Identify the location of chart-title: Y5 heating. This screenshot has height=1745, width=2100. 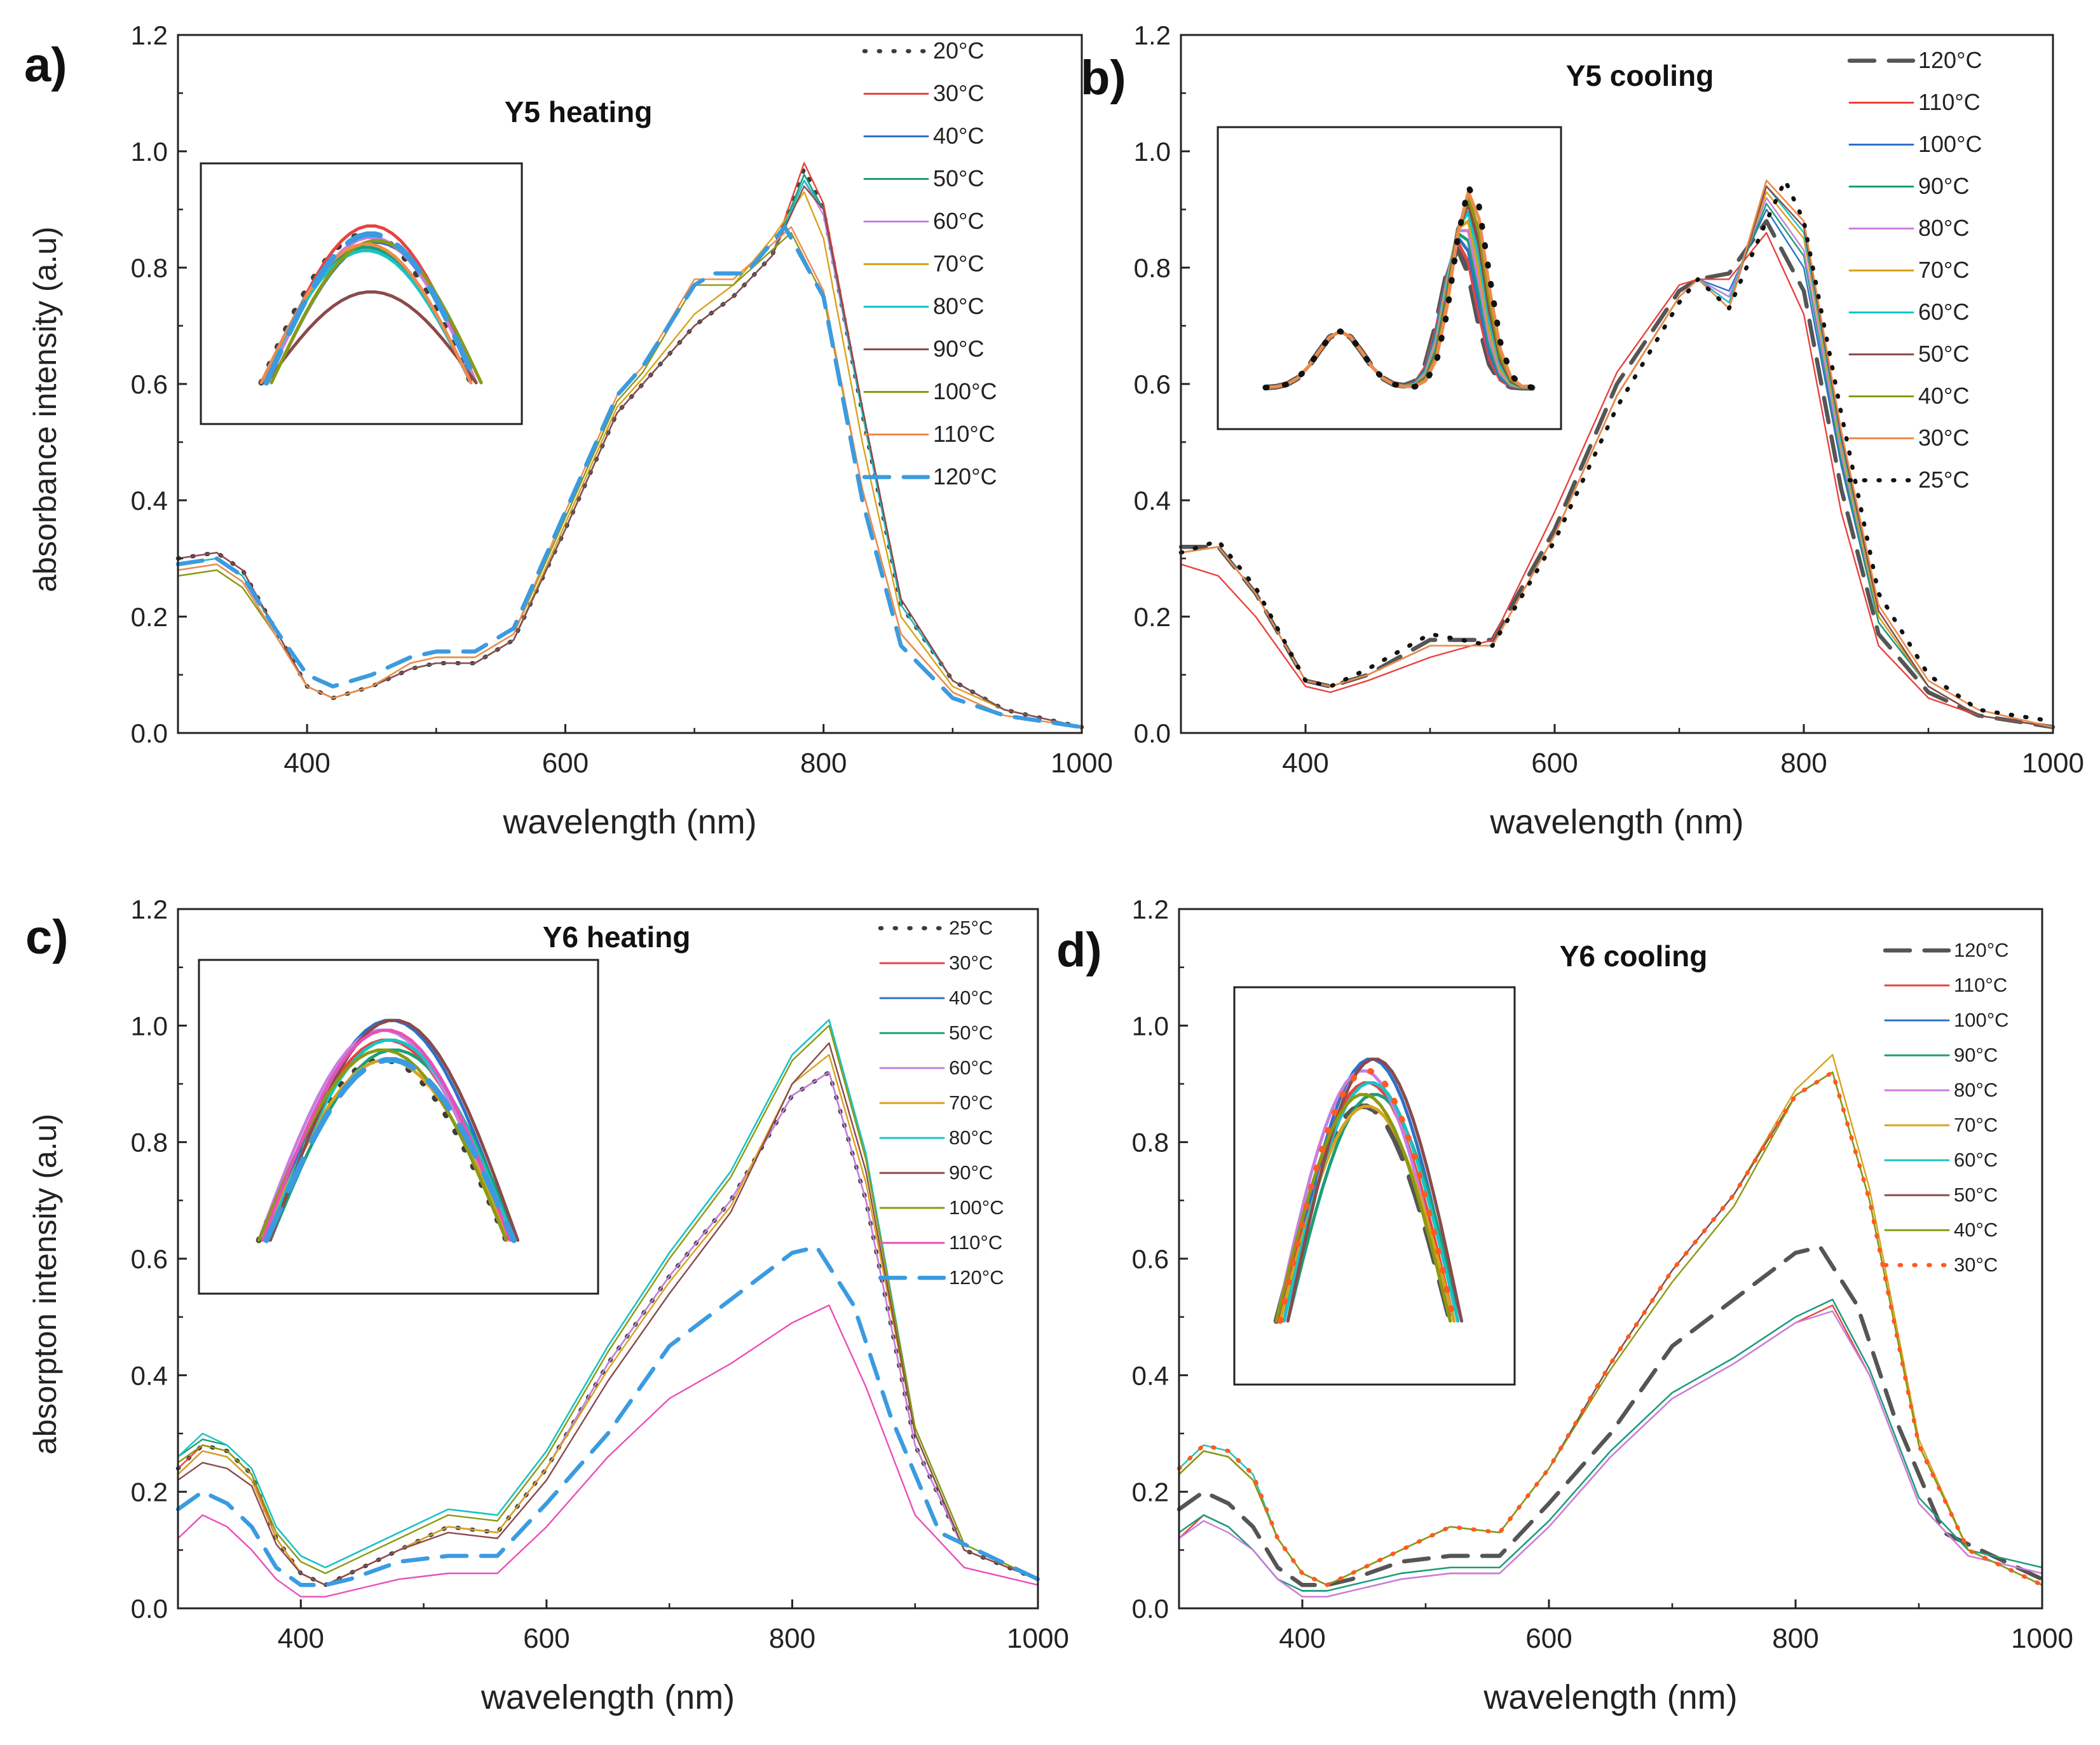
(579, 111).